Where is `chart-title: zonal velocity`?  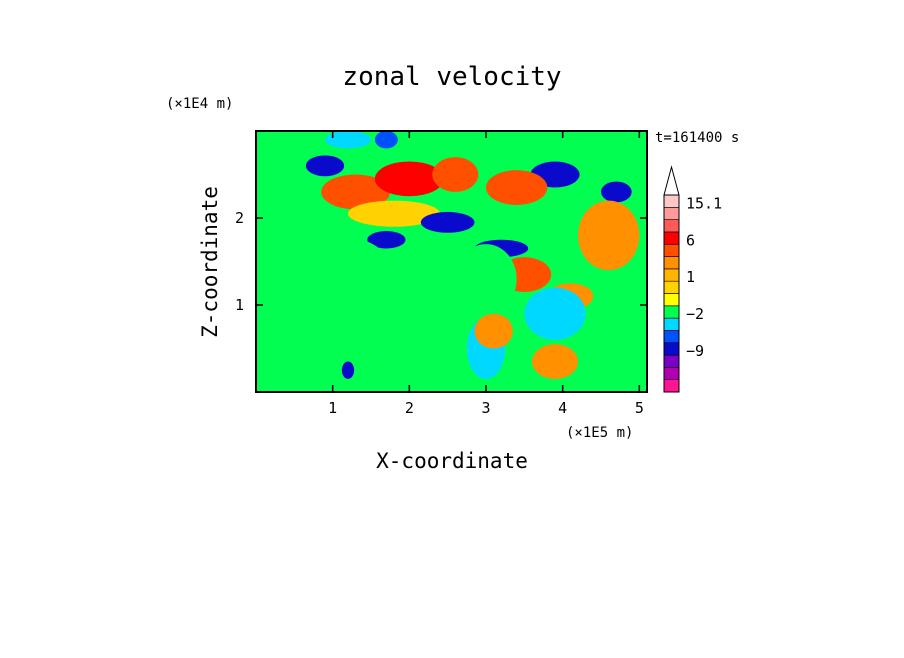 chart-title: zonal velocity is located at coordinates (451, 77).